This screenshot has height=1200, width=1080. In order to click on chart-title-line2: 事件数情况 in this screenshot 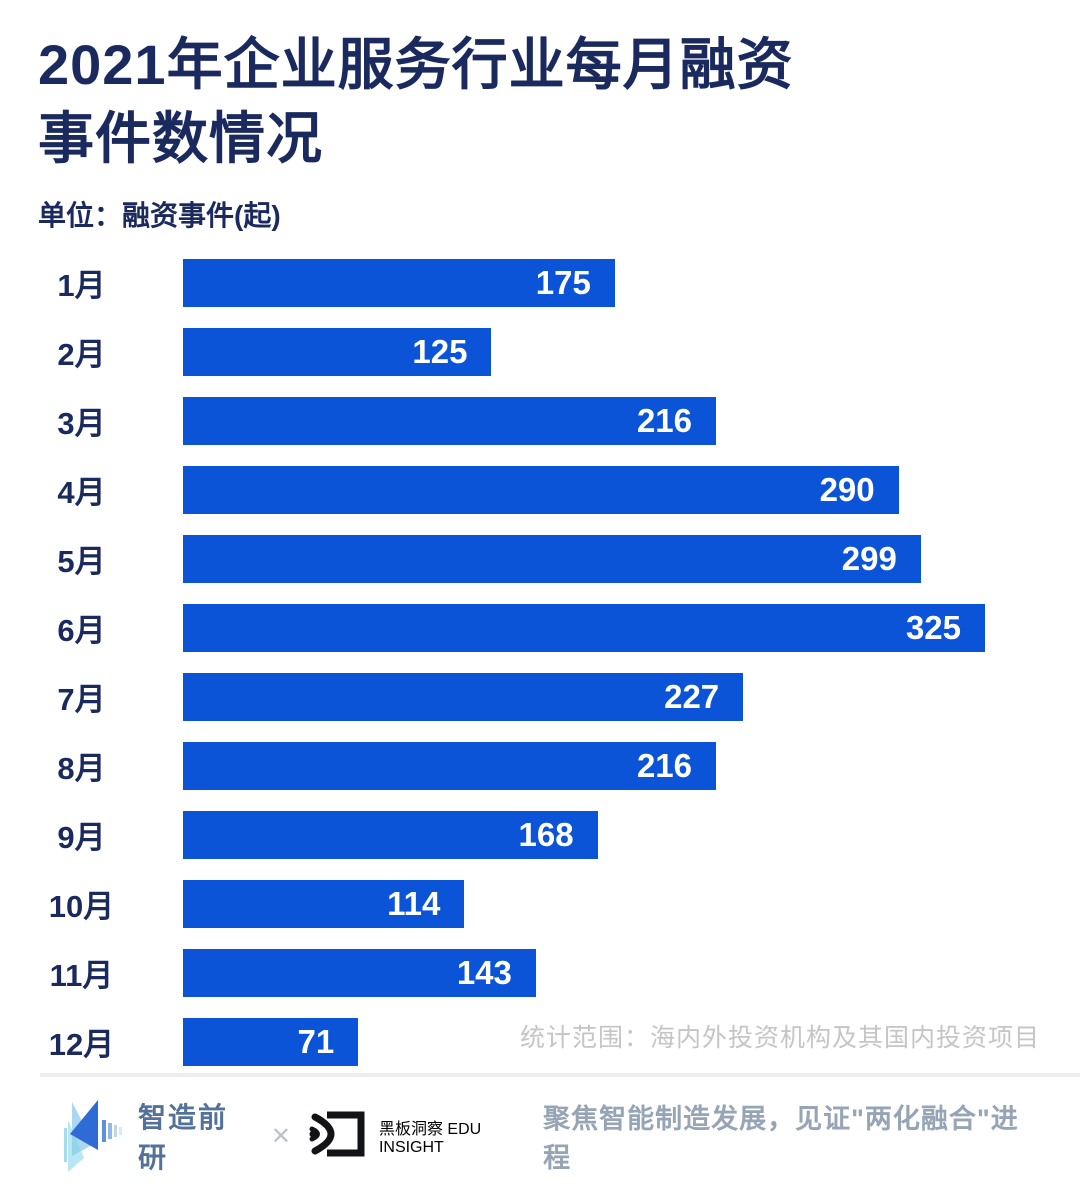, I will do `click(180, 138)`.